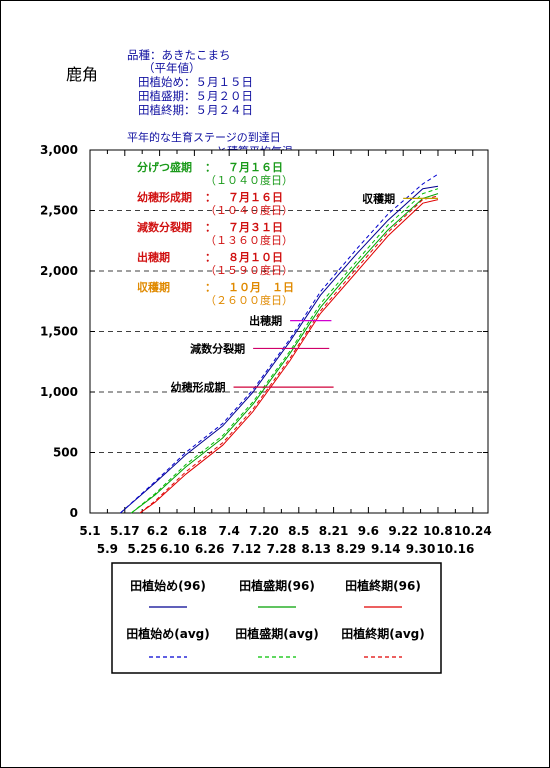  Describe the element at coordinates (107, 549) in the screenshot. I see `x-tick-label: 5.9` at that location.